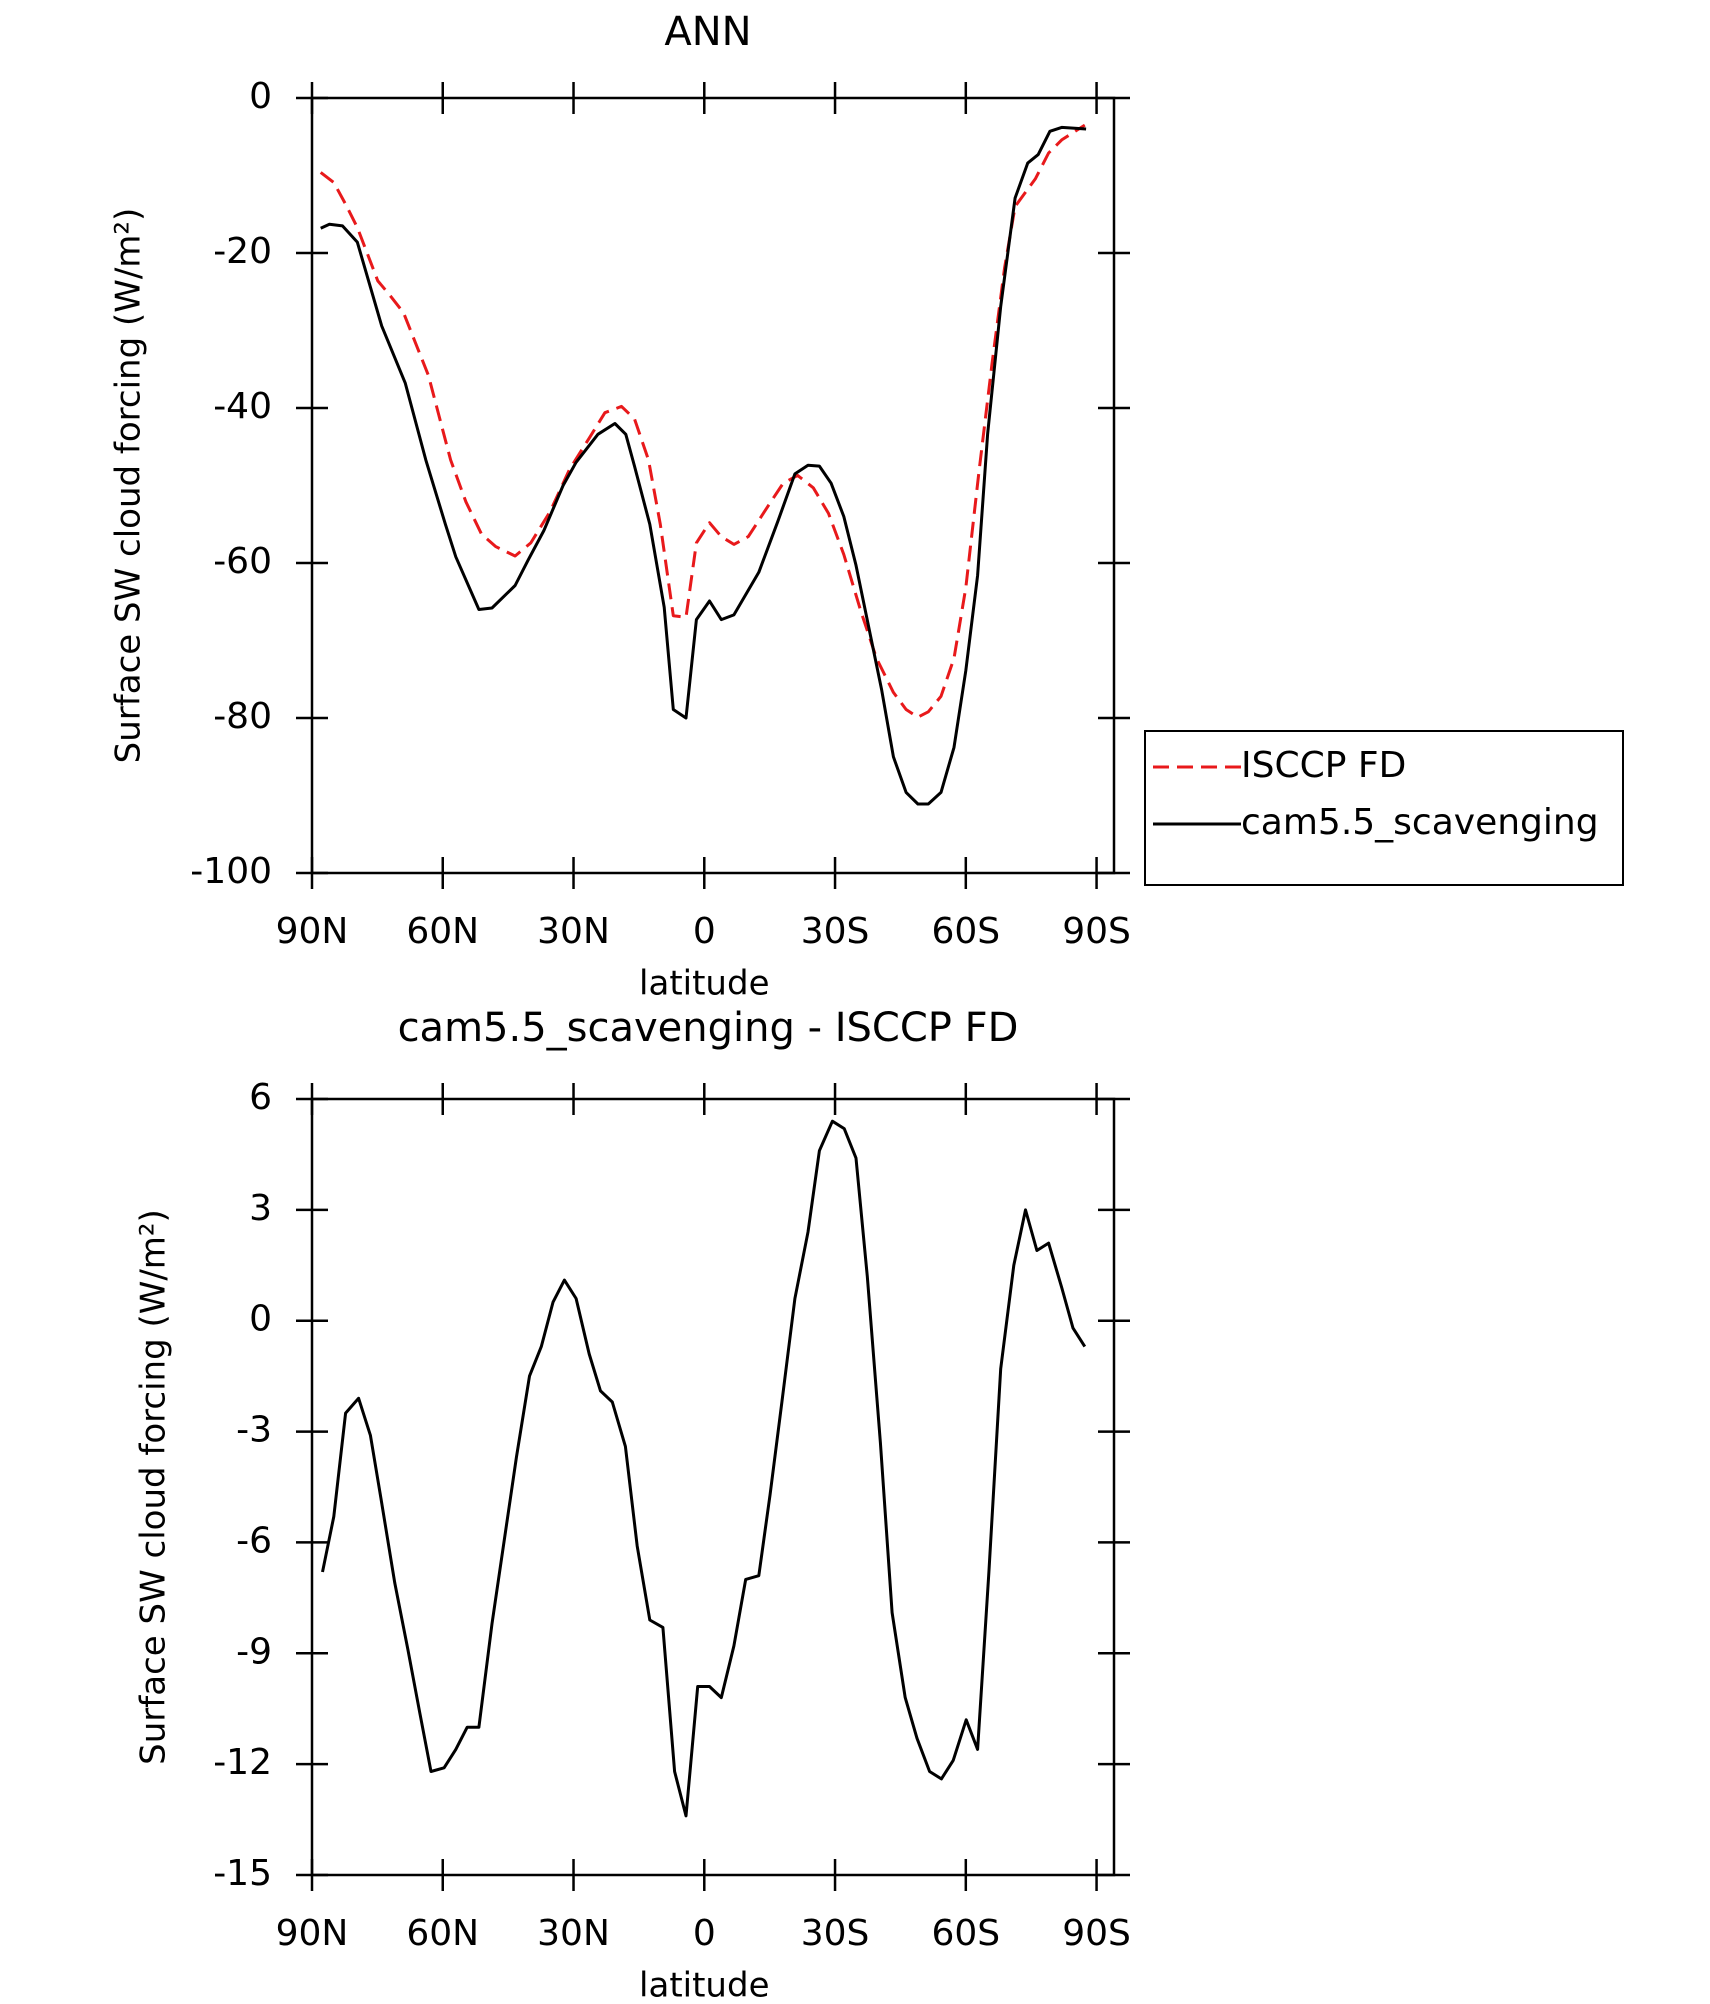  I want to click on series-line, so click(702, 421).